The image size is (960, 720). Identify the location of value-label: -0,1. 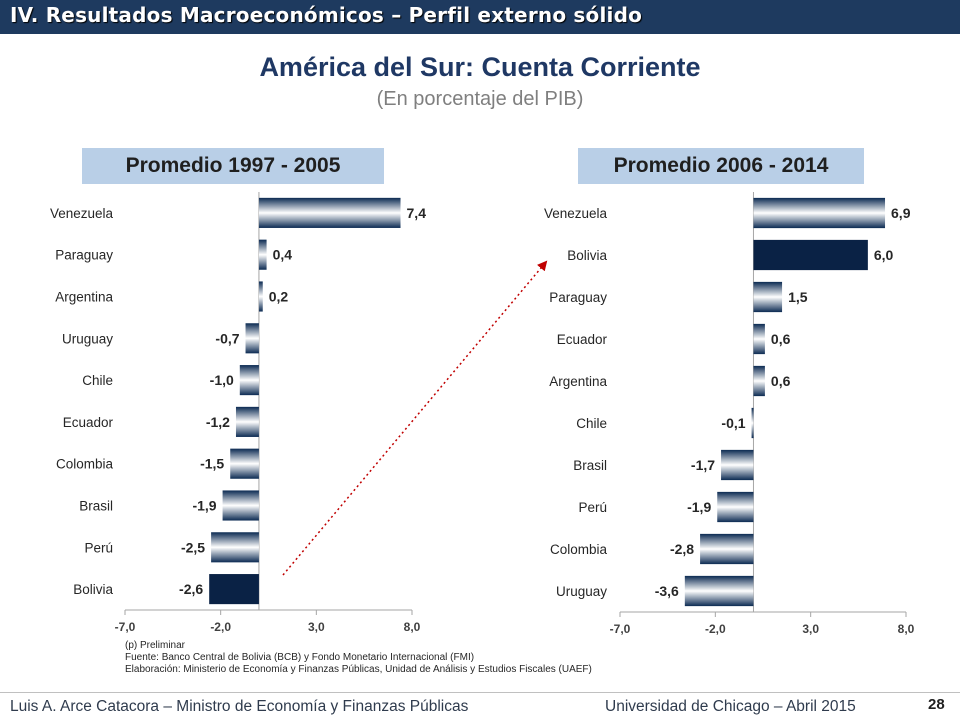
(733, 423).